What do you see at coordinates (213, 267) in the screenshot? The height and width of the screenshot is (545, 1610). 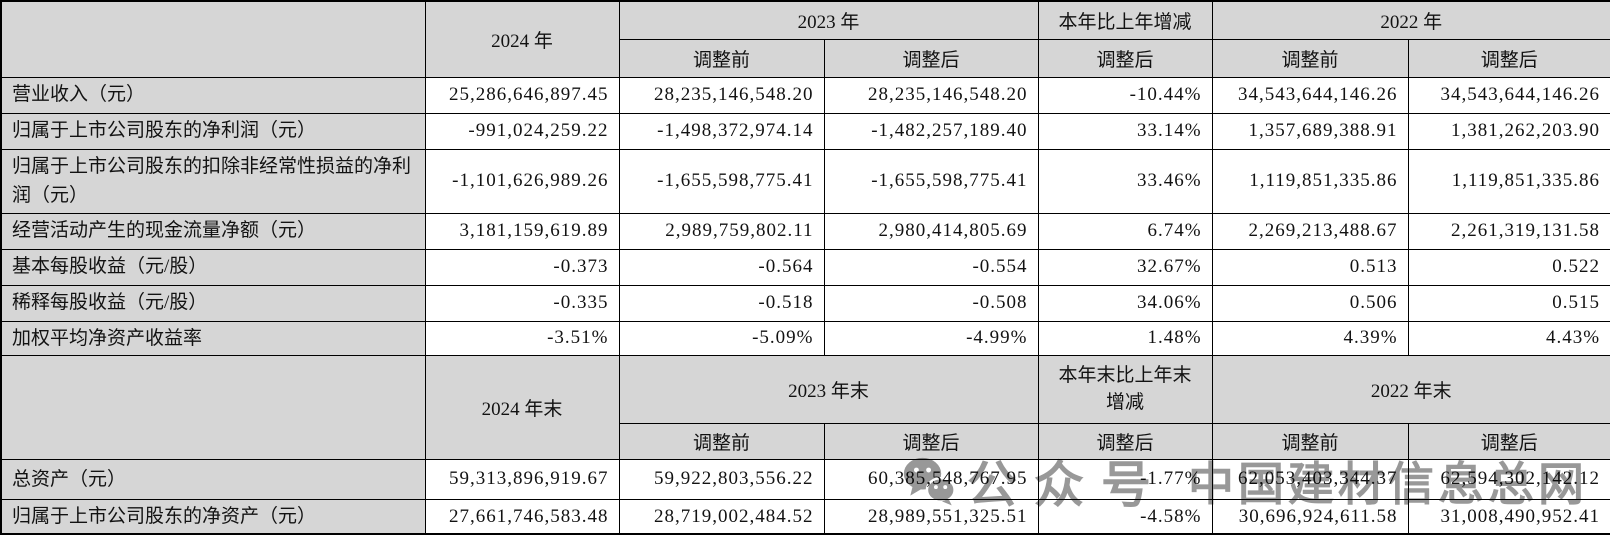 I see `row-label: 基本每股收益（元/股）` at bounding box center [213, 267].